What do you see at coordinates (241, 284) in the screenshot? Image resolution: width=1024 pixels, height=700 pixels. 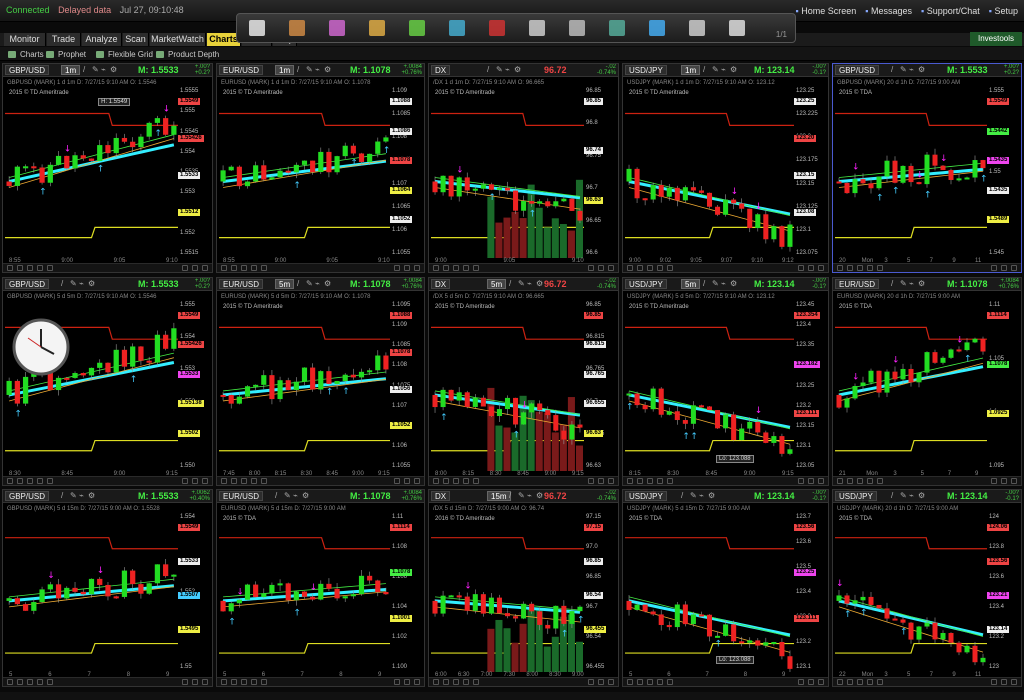 I see `symbol-selector: EUR/USD` at bounding box center [241, 284].